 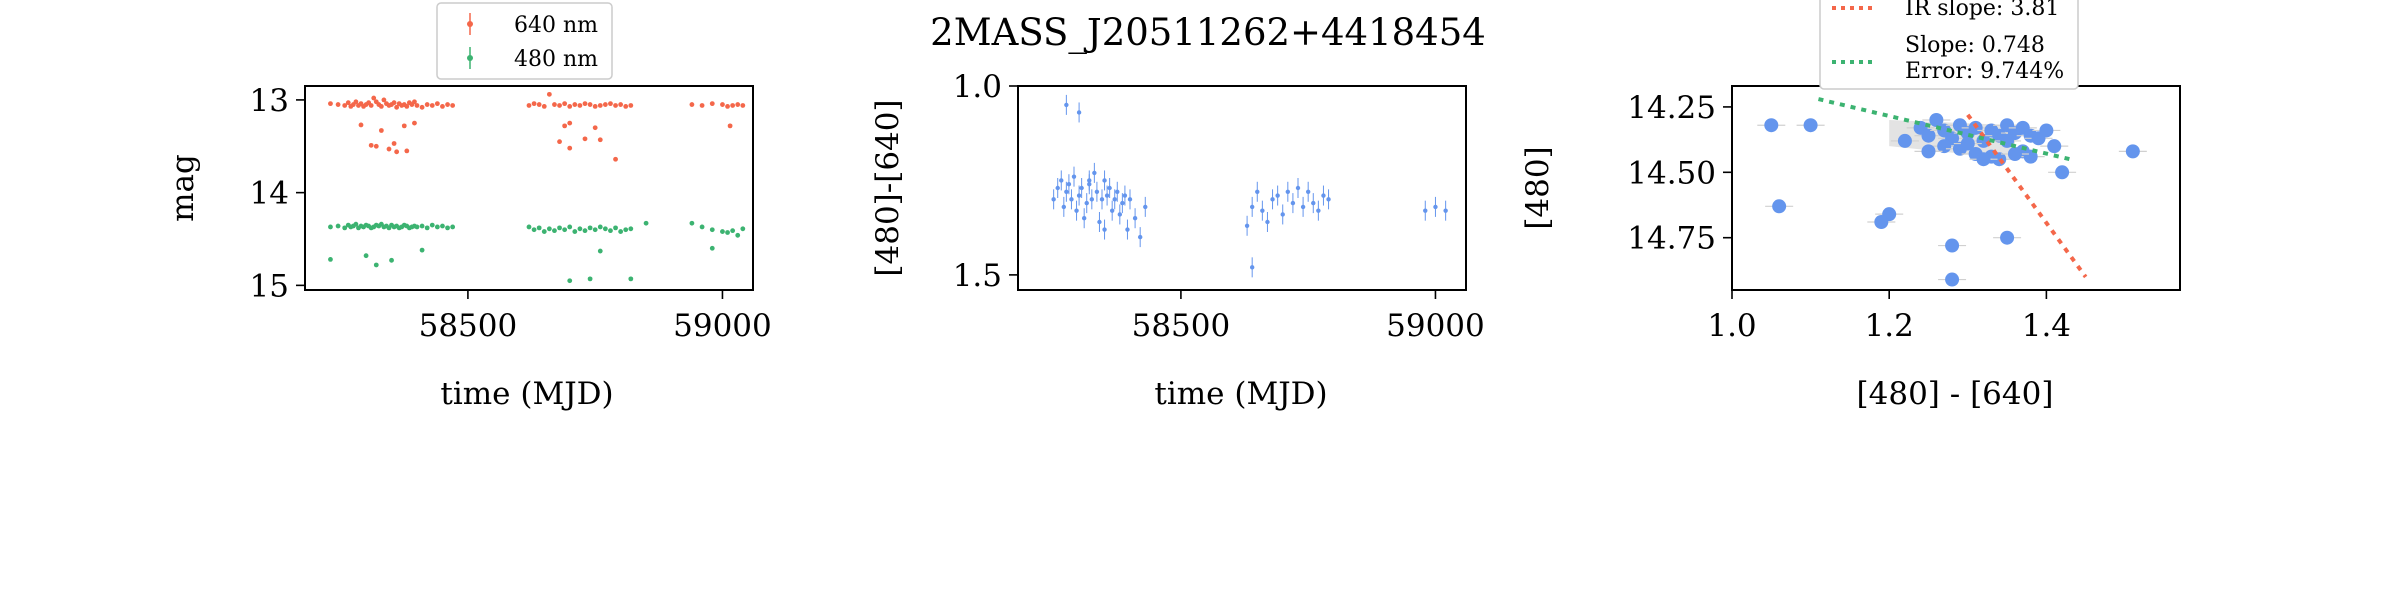 I want to click on legend-label-640nm: 640 nm, so click(x=556, y=25).